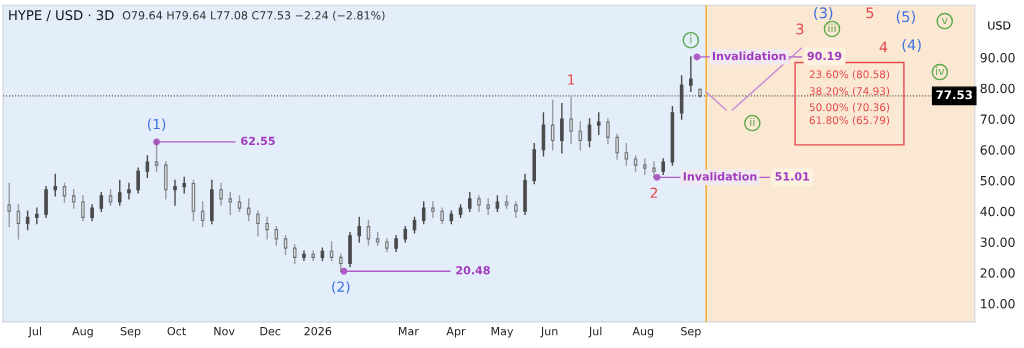 This screenshot has height=348, width=1024. Describe the element at coordinates (258, 141) in the screenshot. I see `annotation: 62.55` at that location.